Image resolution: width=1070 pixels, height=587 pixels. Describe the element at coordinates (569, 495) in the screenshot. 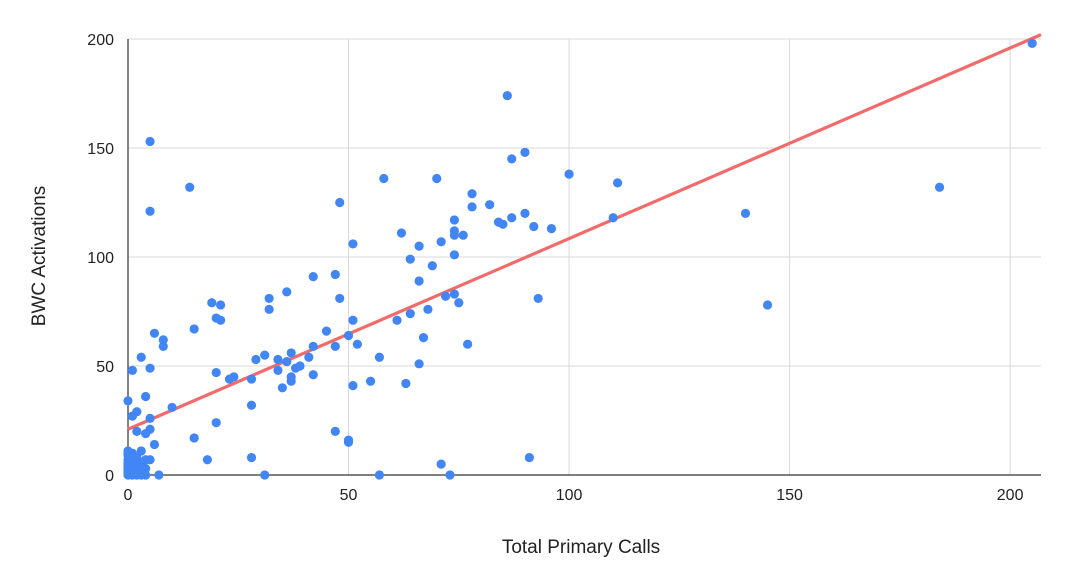

I see `x-tick-label: 100` at that location.